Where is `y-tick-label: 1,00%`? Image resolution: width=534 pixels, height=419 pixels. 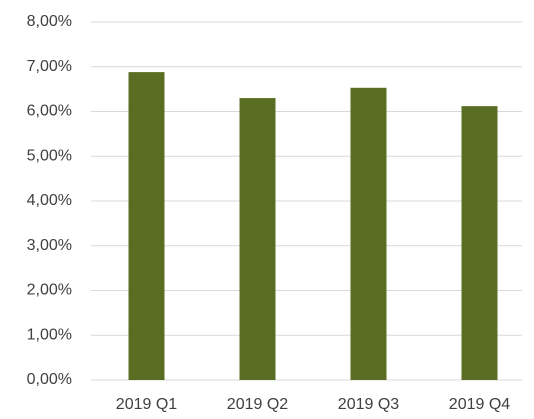
y-tick-label: 1,00% is located at coordinates (49, 334).